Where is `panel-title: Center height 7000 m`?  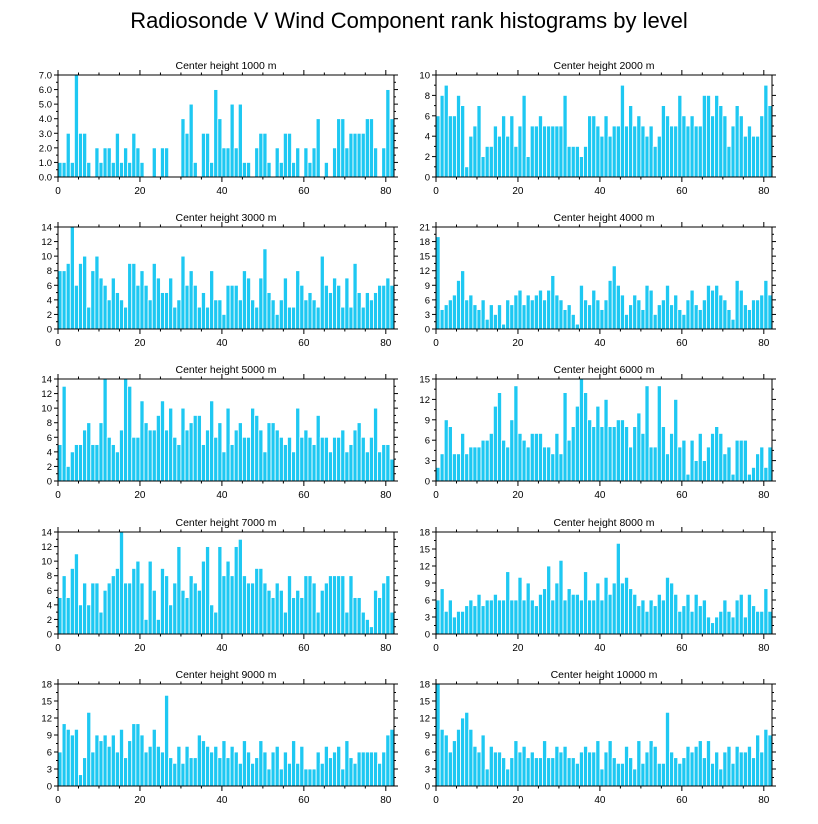 panel-title: Center height 7000 m is located at coordinates (226, 523).